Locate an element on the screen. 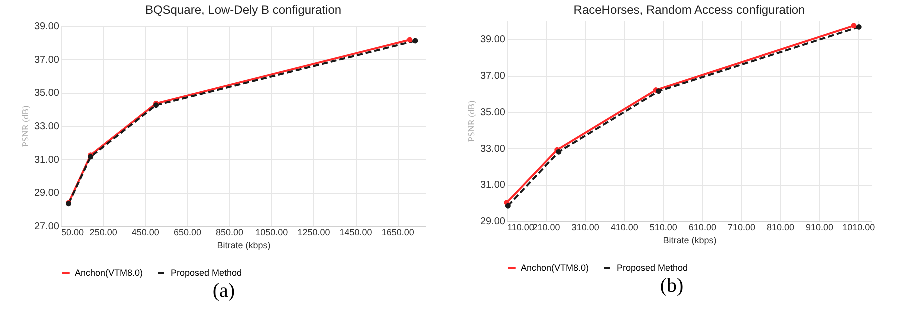  x-tick-label: 710.00 is located at coordinates (742, 227).